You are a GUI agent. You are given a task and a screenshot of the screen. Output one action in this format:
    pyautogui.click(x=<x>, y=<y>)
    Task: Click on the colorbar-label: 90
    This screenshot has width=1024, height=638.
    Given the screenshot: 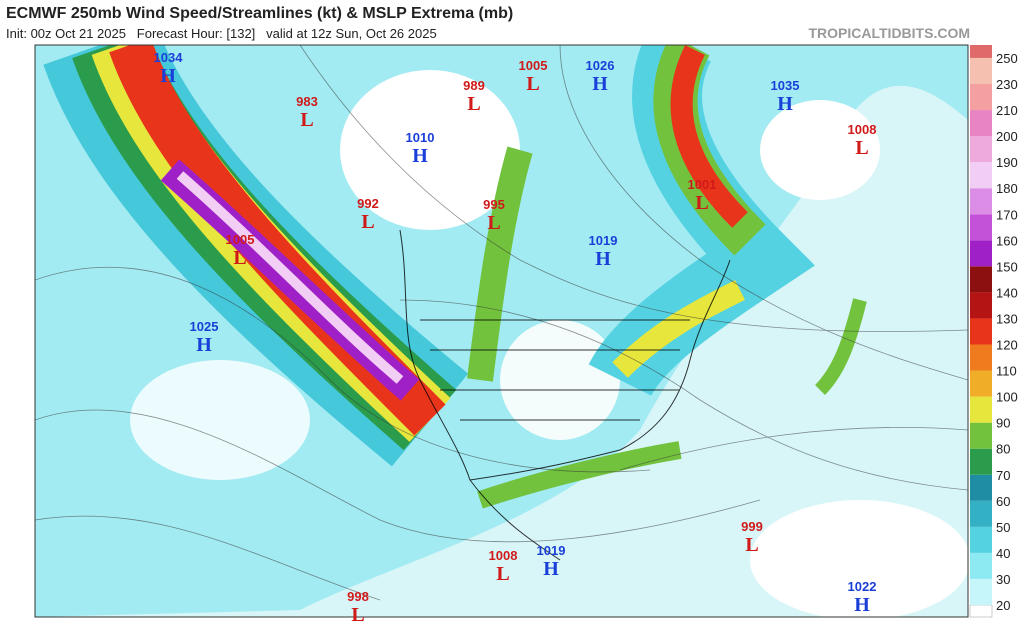 What is the action you would take?
    pyautogui.click(x=1003, y=423)
    